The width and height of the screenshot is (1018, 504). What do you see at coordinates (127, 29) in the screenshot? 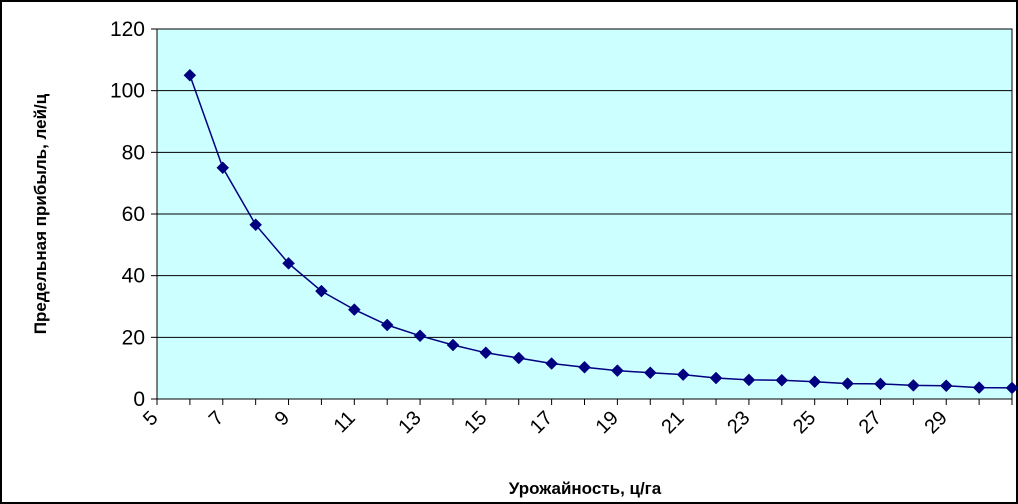
I see `y-tick-label: 120` at bounding box center [127, 29].